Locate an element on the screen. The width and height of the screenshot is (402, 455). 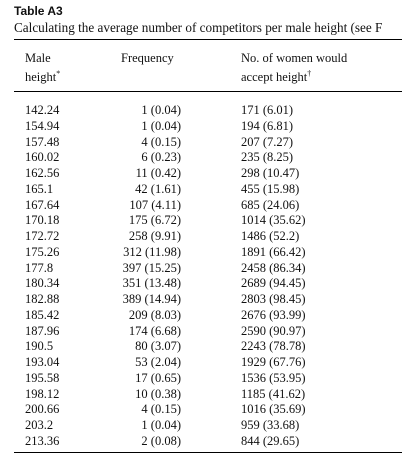
frequency-cell: 80 (3.07) is located at coordinates (158, 346).